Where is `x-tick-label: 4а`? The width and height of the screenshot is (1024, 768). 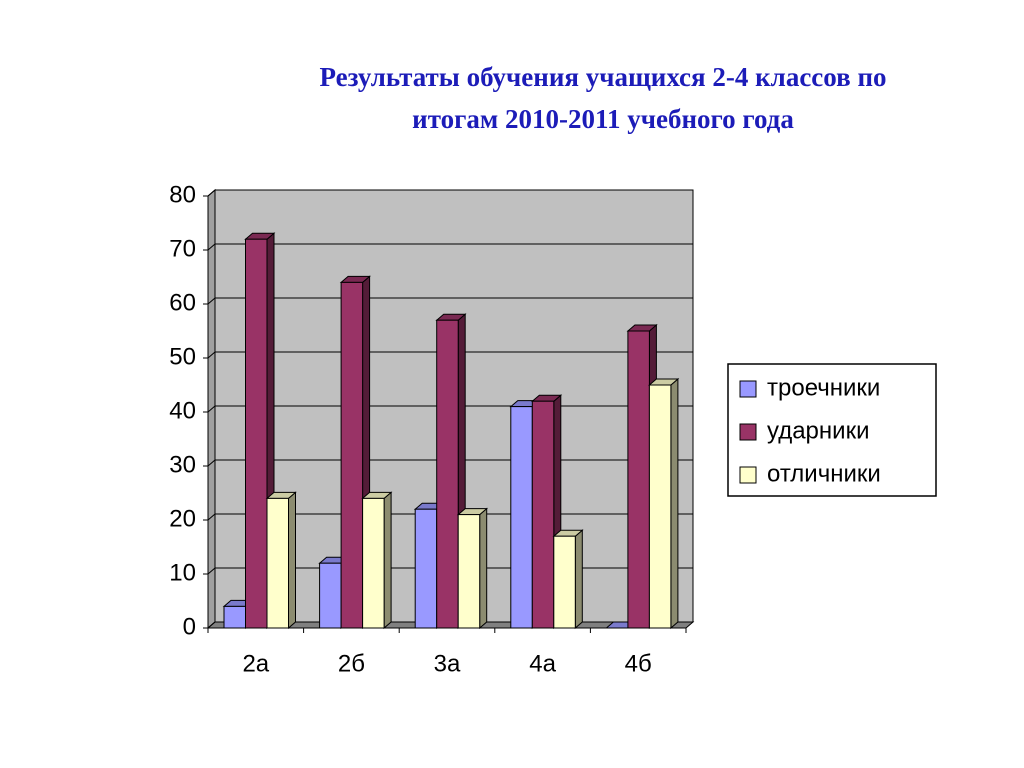 x-tick-label: 4а is located at coordinates (542, 663).